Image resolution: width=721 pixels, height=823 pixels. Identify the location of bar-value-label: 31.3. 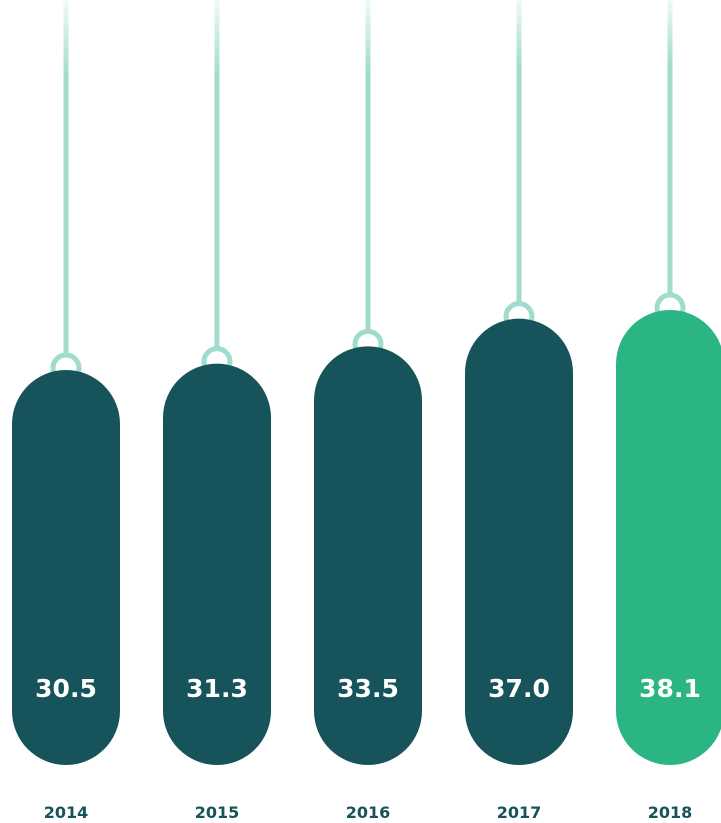
(217, 688).